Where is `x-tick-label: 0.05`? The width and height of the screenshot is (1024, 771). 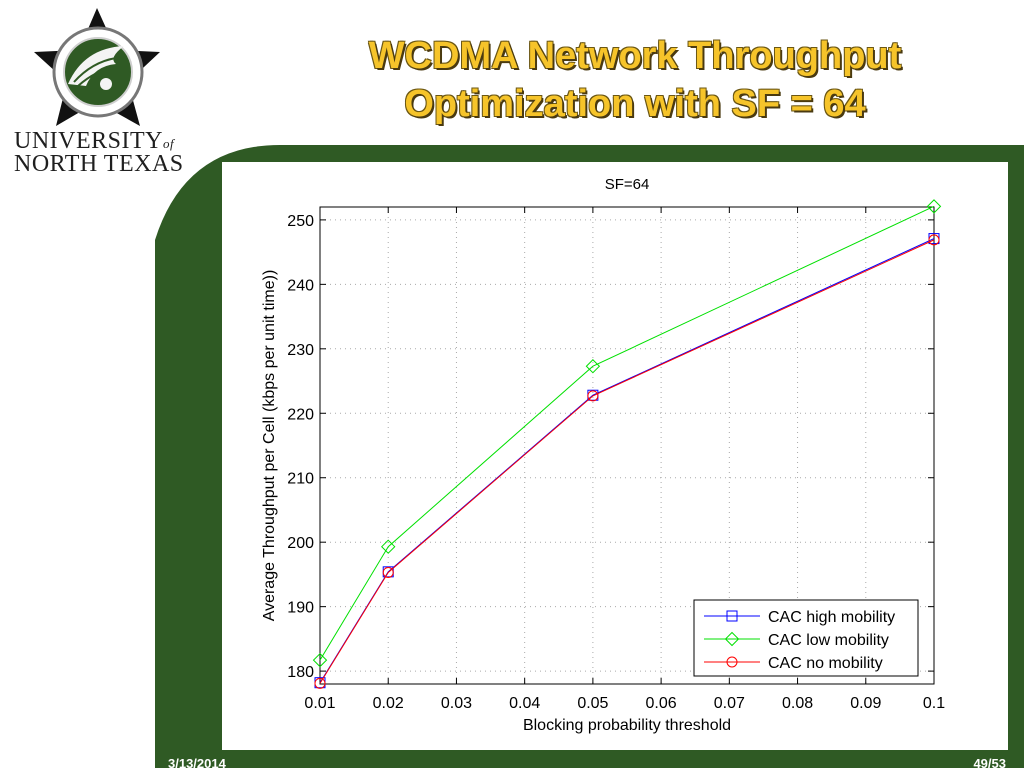 x-tick-label: 0.05 is located at coordinates (592, 703).